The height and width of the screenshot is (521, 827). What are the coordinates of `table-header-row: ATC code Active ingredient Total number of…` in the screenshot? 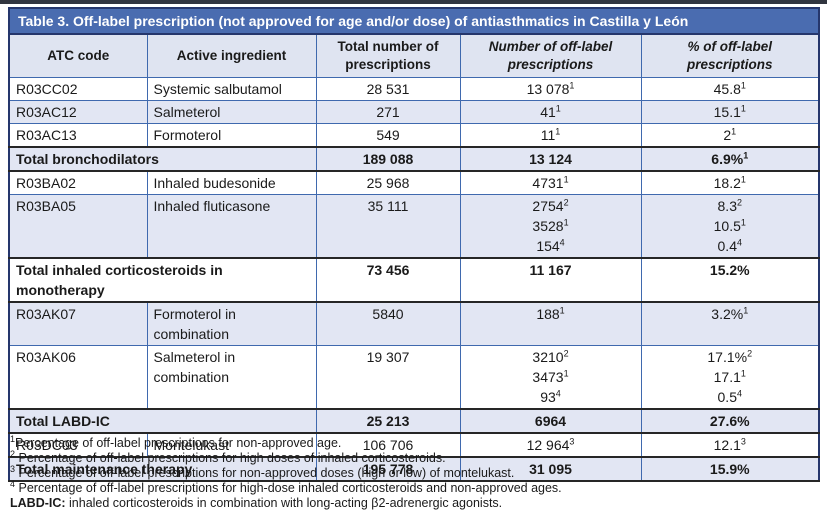 It's located at (414, 56).